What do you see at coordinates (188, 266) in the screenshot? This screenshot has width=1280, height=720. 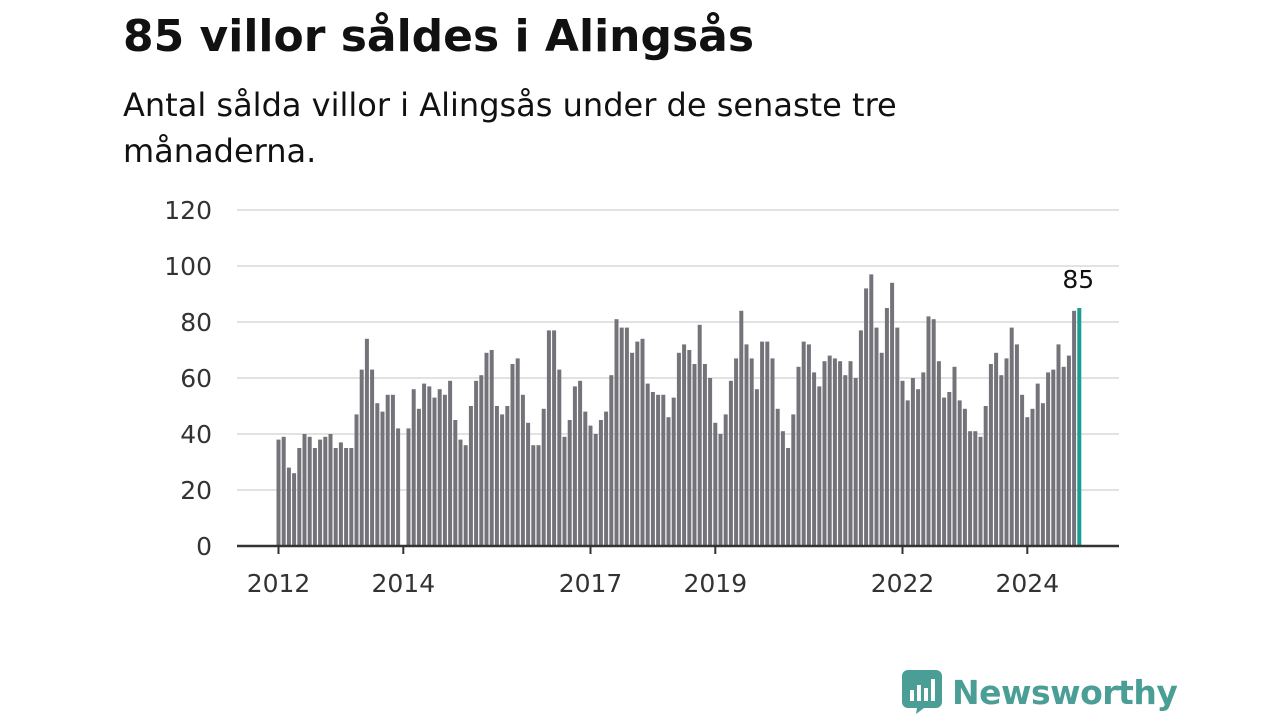 I see `y-tick-label: 100` at bounding box center [188, 266].